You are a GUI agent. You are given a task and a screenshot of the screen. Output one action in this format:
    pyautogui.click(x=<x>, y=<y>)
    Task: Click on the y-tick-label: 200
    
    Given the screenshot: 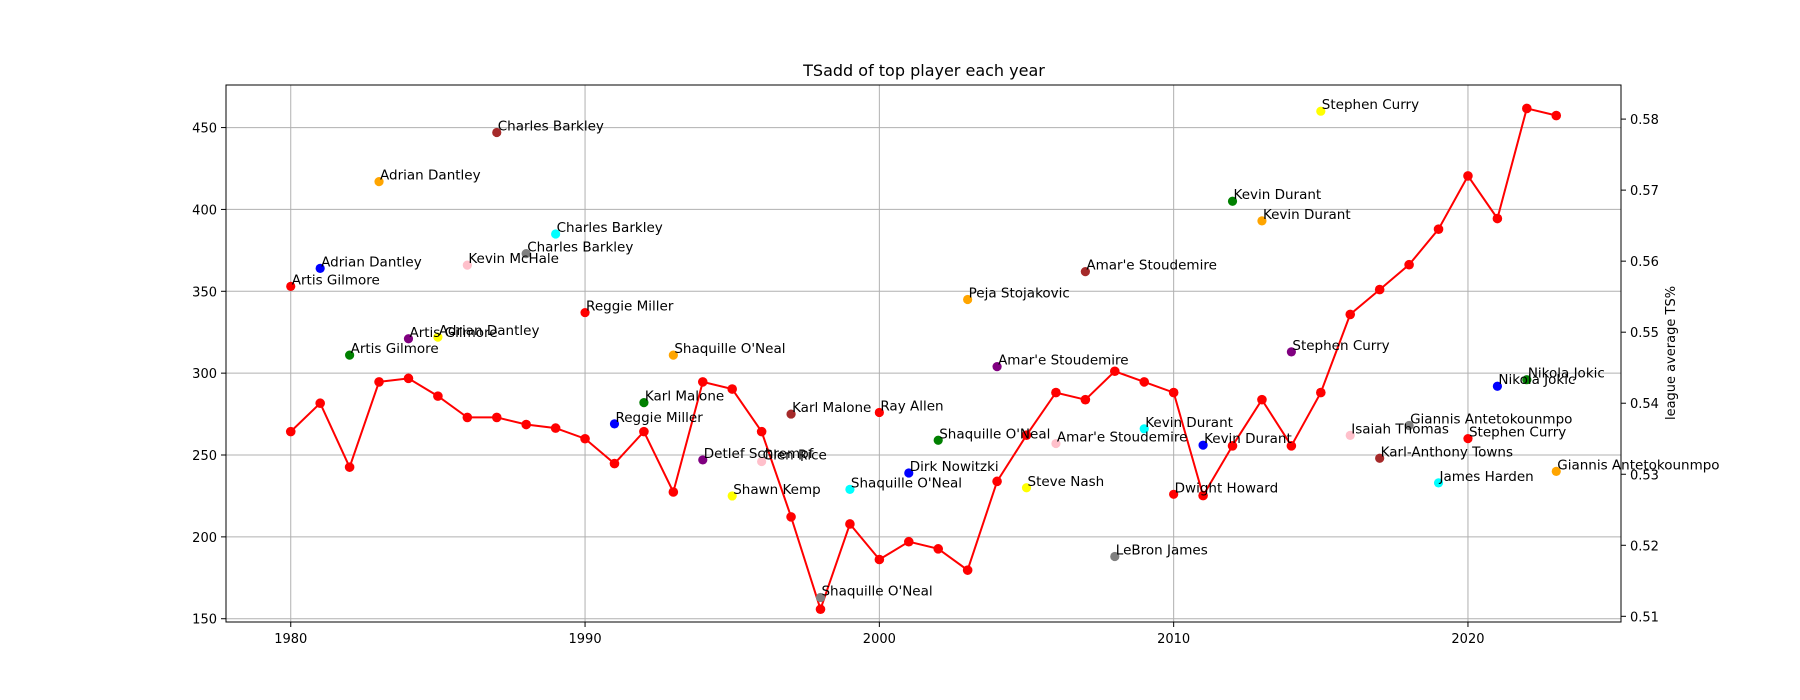 What is the action you would take?
    pyautogui.click(x=204, y=538)
    